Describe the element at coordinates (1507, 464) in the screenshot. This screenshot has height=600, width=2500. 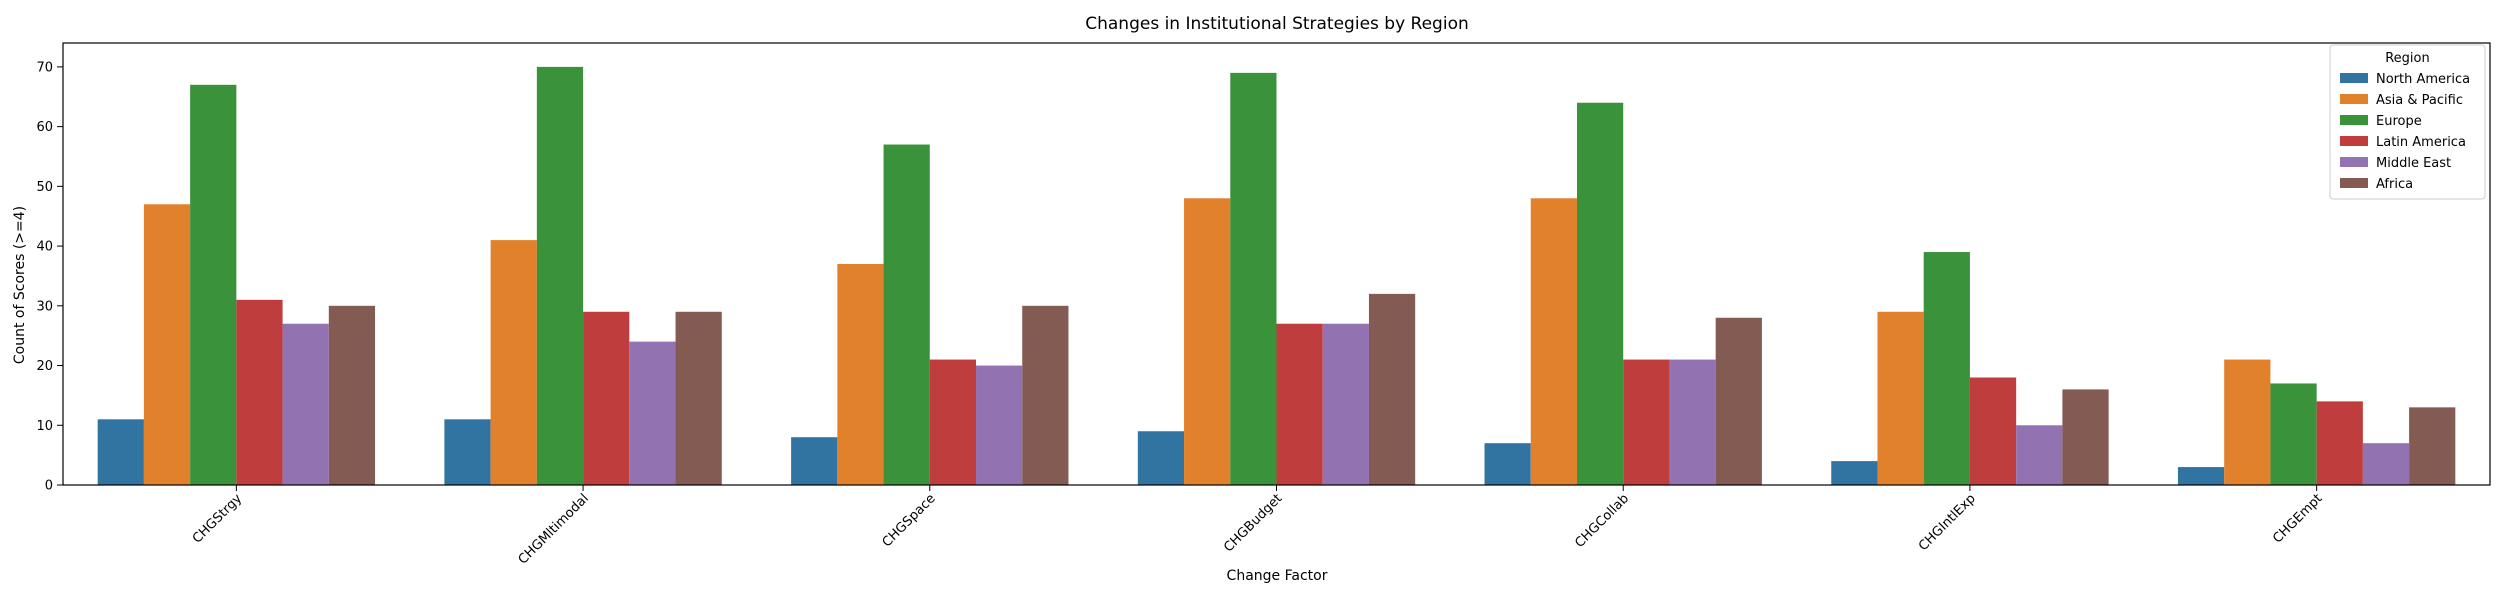
I see `bar-chgcollab-north-america` at that location.